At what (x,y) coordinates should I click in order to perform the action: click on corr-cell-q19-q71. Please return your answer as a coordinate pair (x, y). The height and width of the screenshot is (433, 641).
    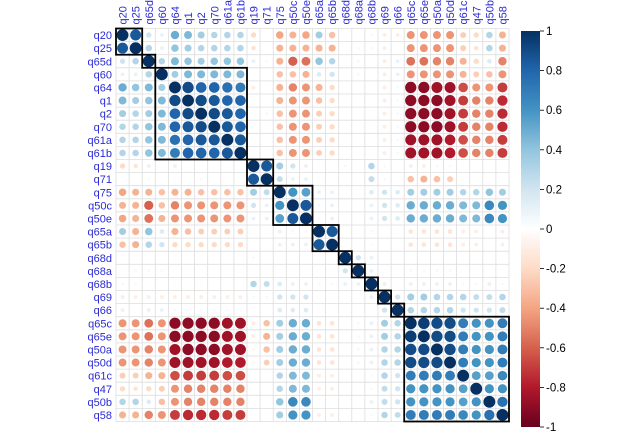
    Looking at the image, I should click on (267, 166).